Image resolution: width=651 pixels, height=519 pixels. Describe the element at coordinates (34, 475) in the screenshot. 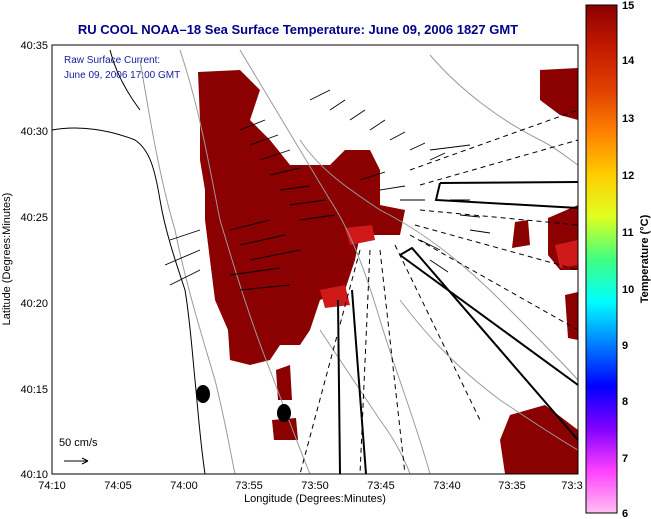

I see `y-tick-label: 40:10` at that location.